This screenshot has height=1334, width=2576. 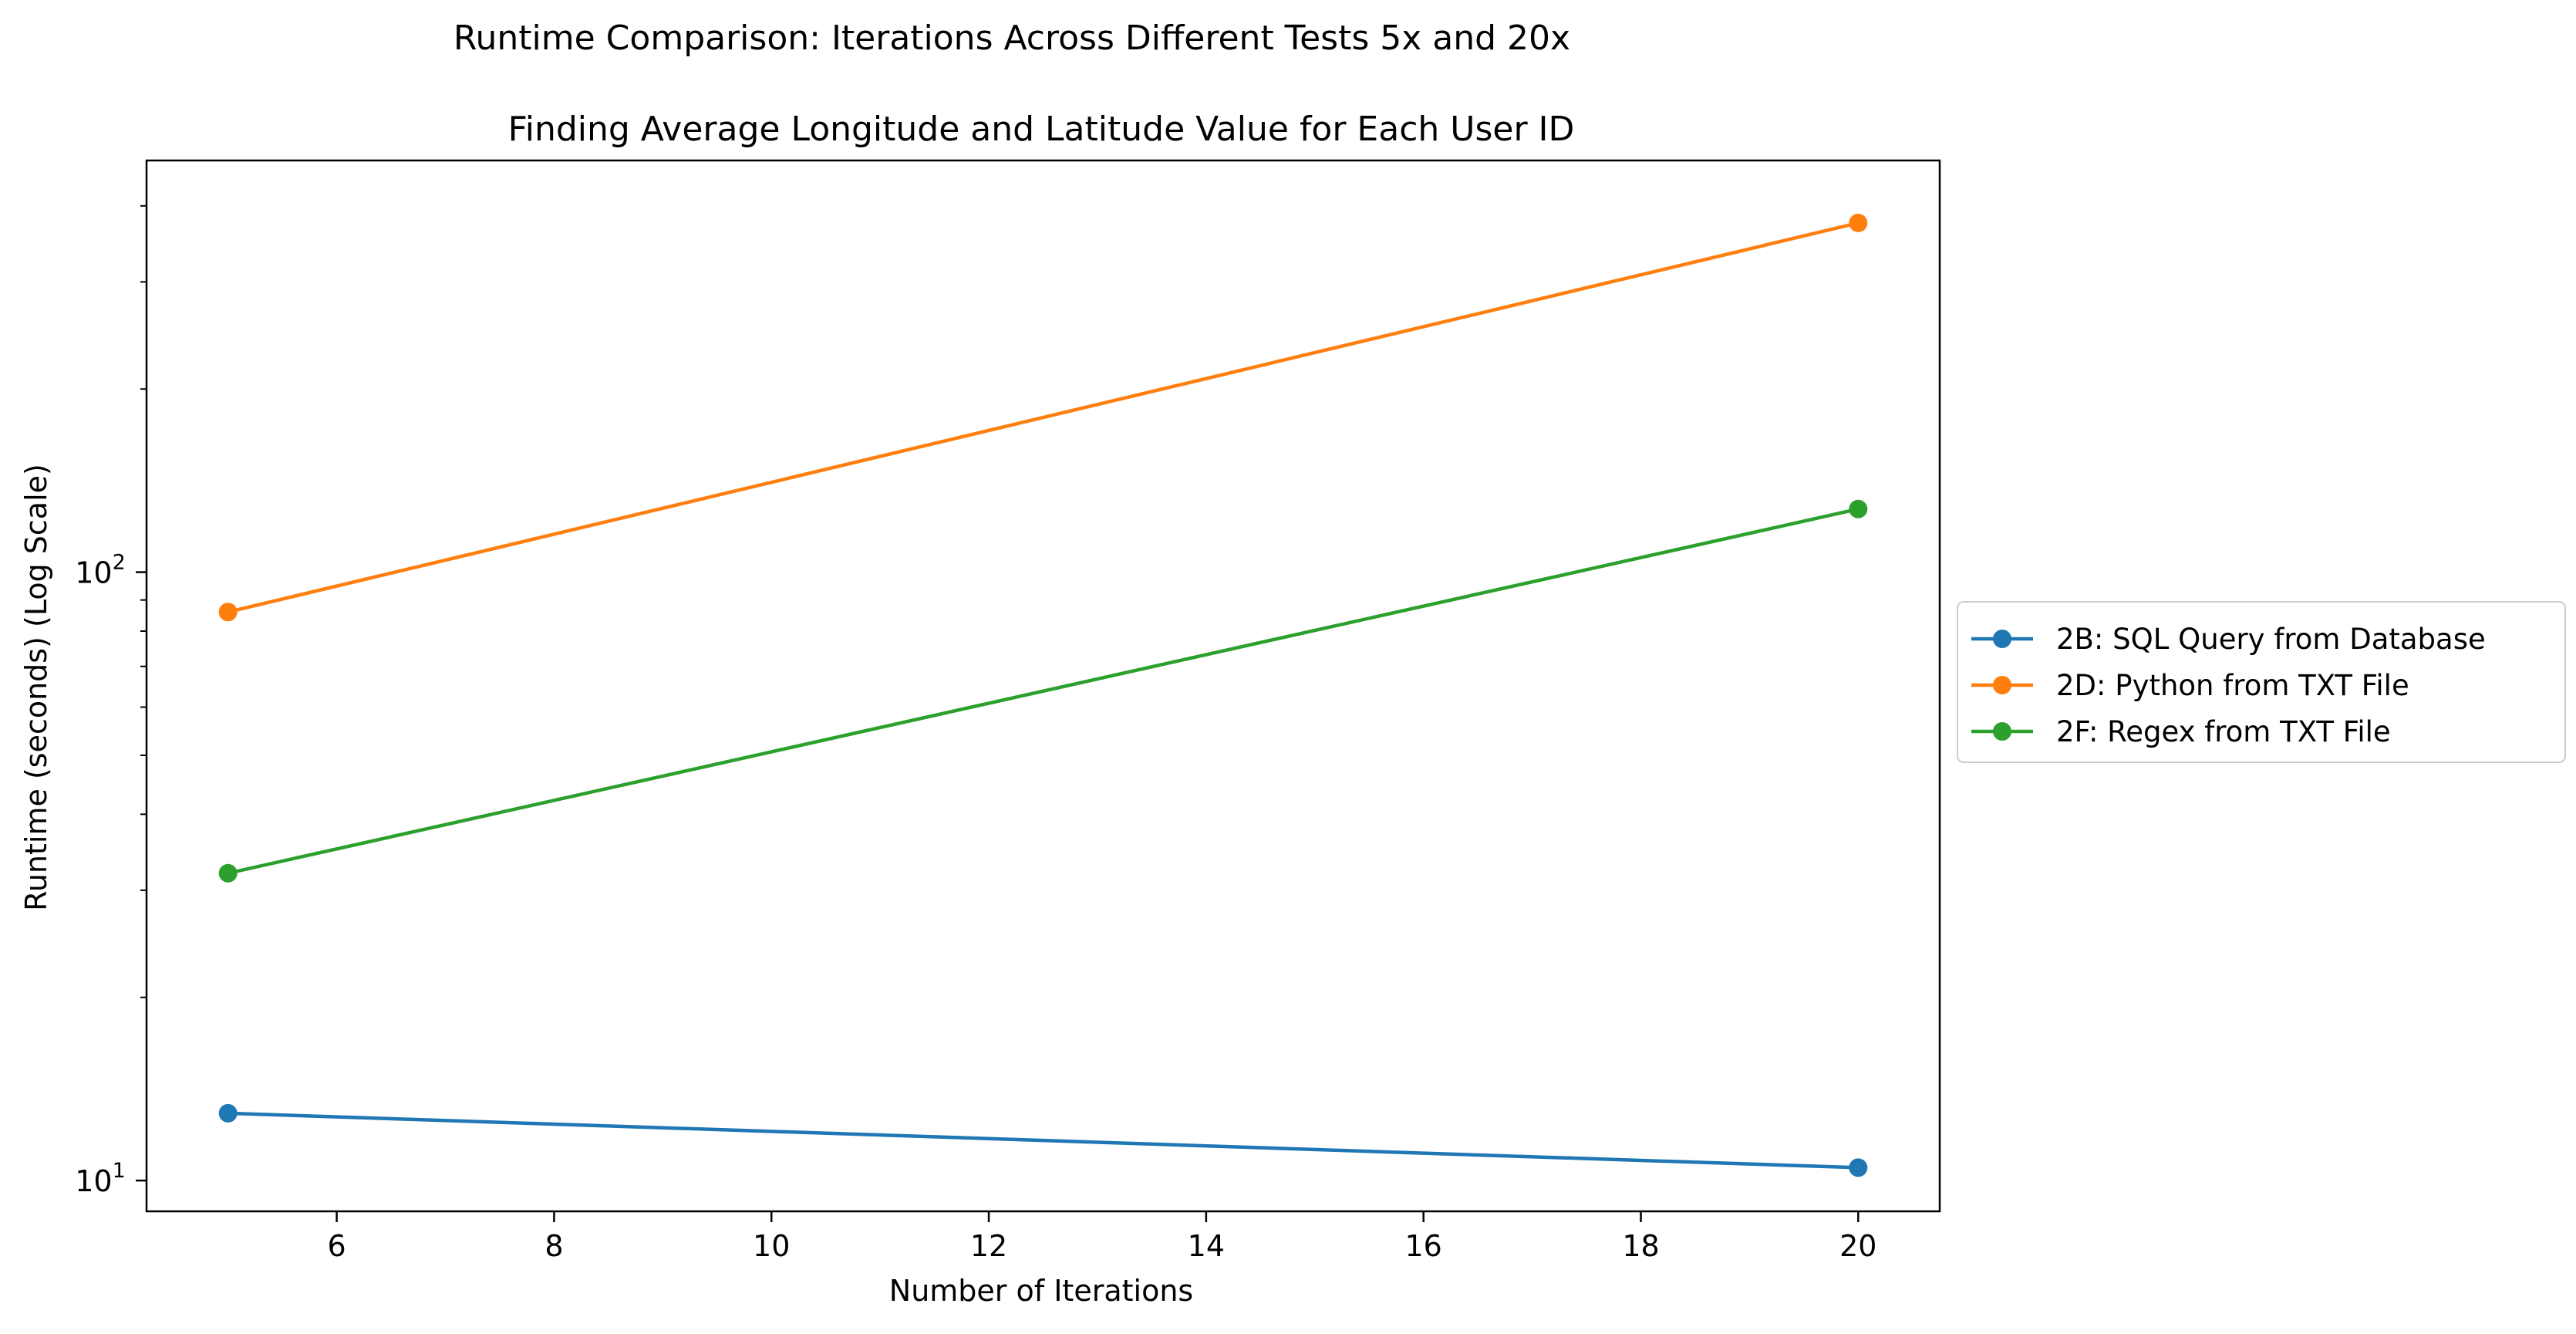 I want to click on y-axis-label: Runtime (seconds) (Log Scale), so click(x=36, y=687).